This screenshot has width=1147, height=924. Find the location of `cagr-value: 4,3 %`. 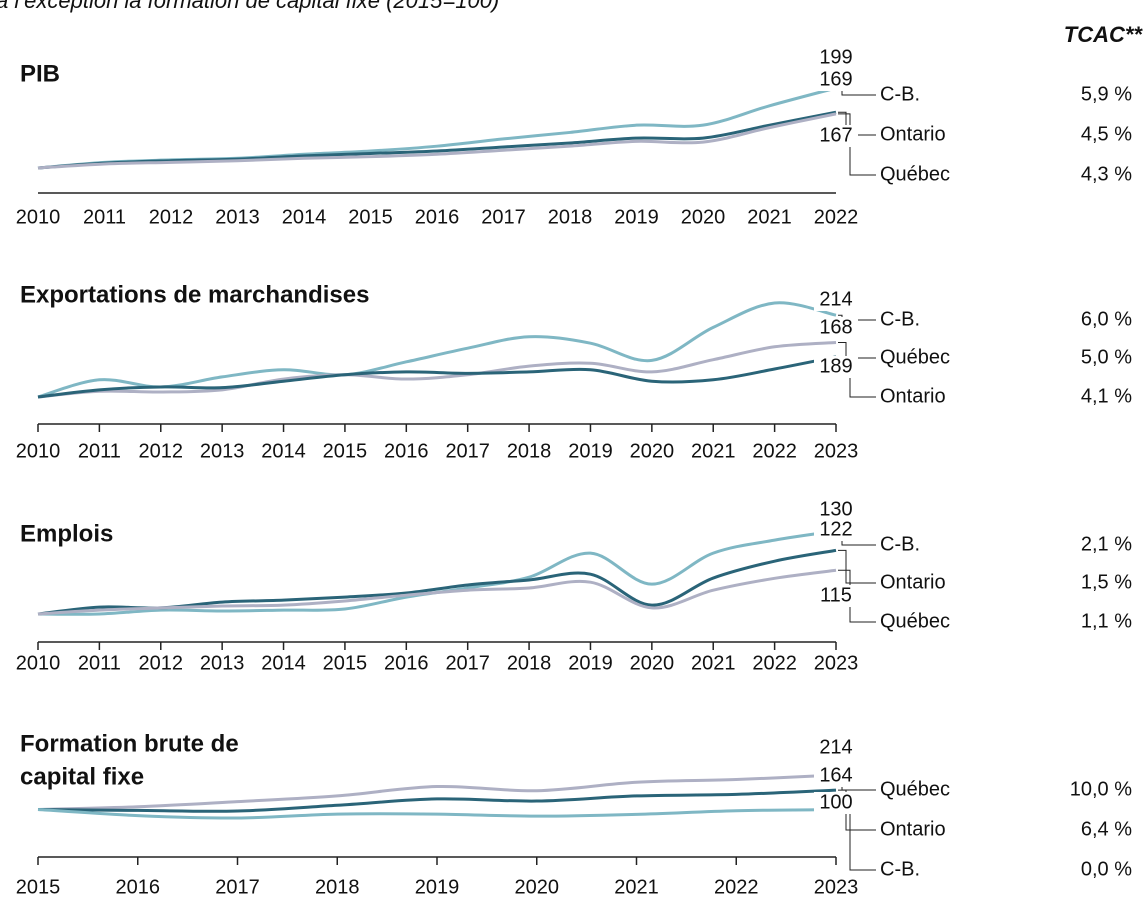

cagr-value: 4,3 % is located at coordinates (1106, 174).